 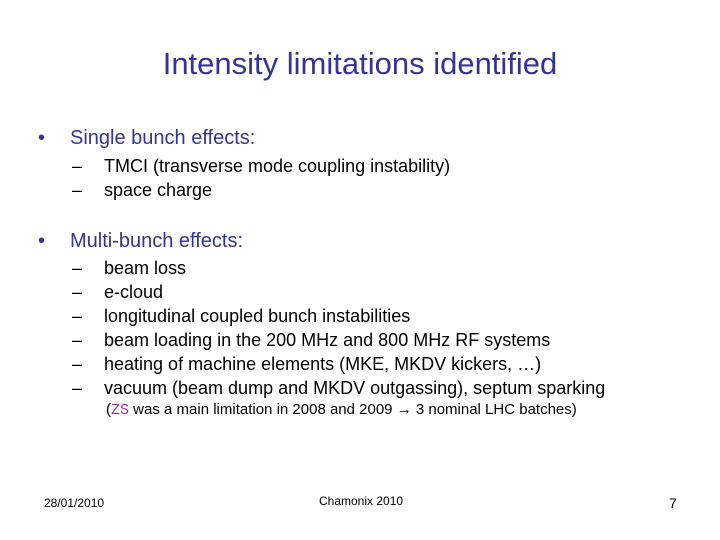 I want to click on section-heading-multi-bunch: • Multi-bunch effects:, so click(x=140, y=241).